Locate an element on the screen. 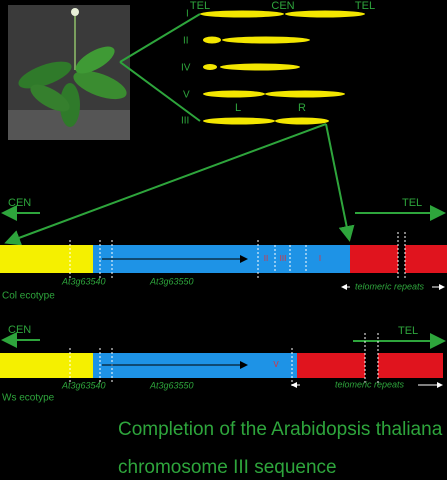 This screenshot has width=447, height=480. chromosome-arms is located at coordinates (282, 67).